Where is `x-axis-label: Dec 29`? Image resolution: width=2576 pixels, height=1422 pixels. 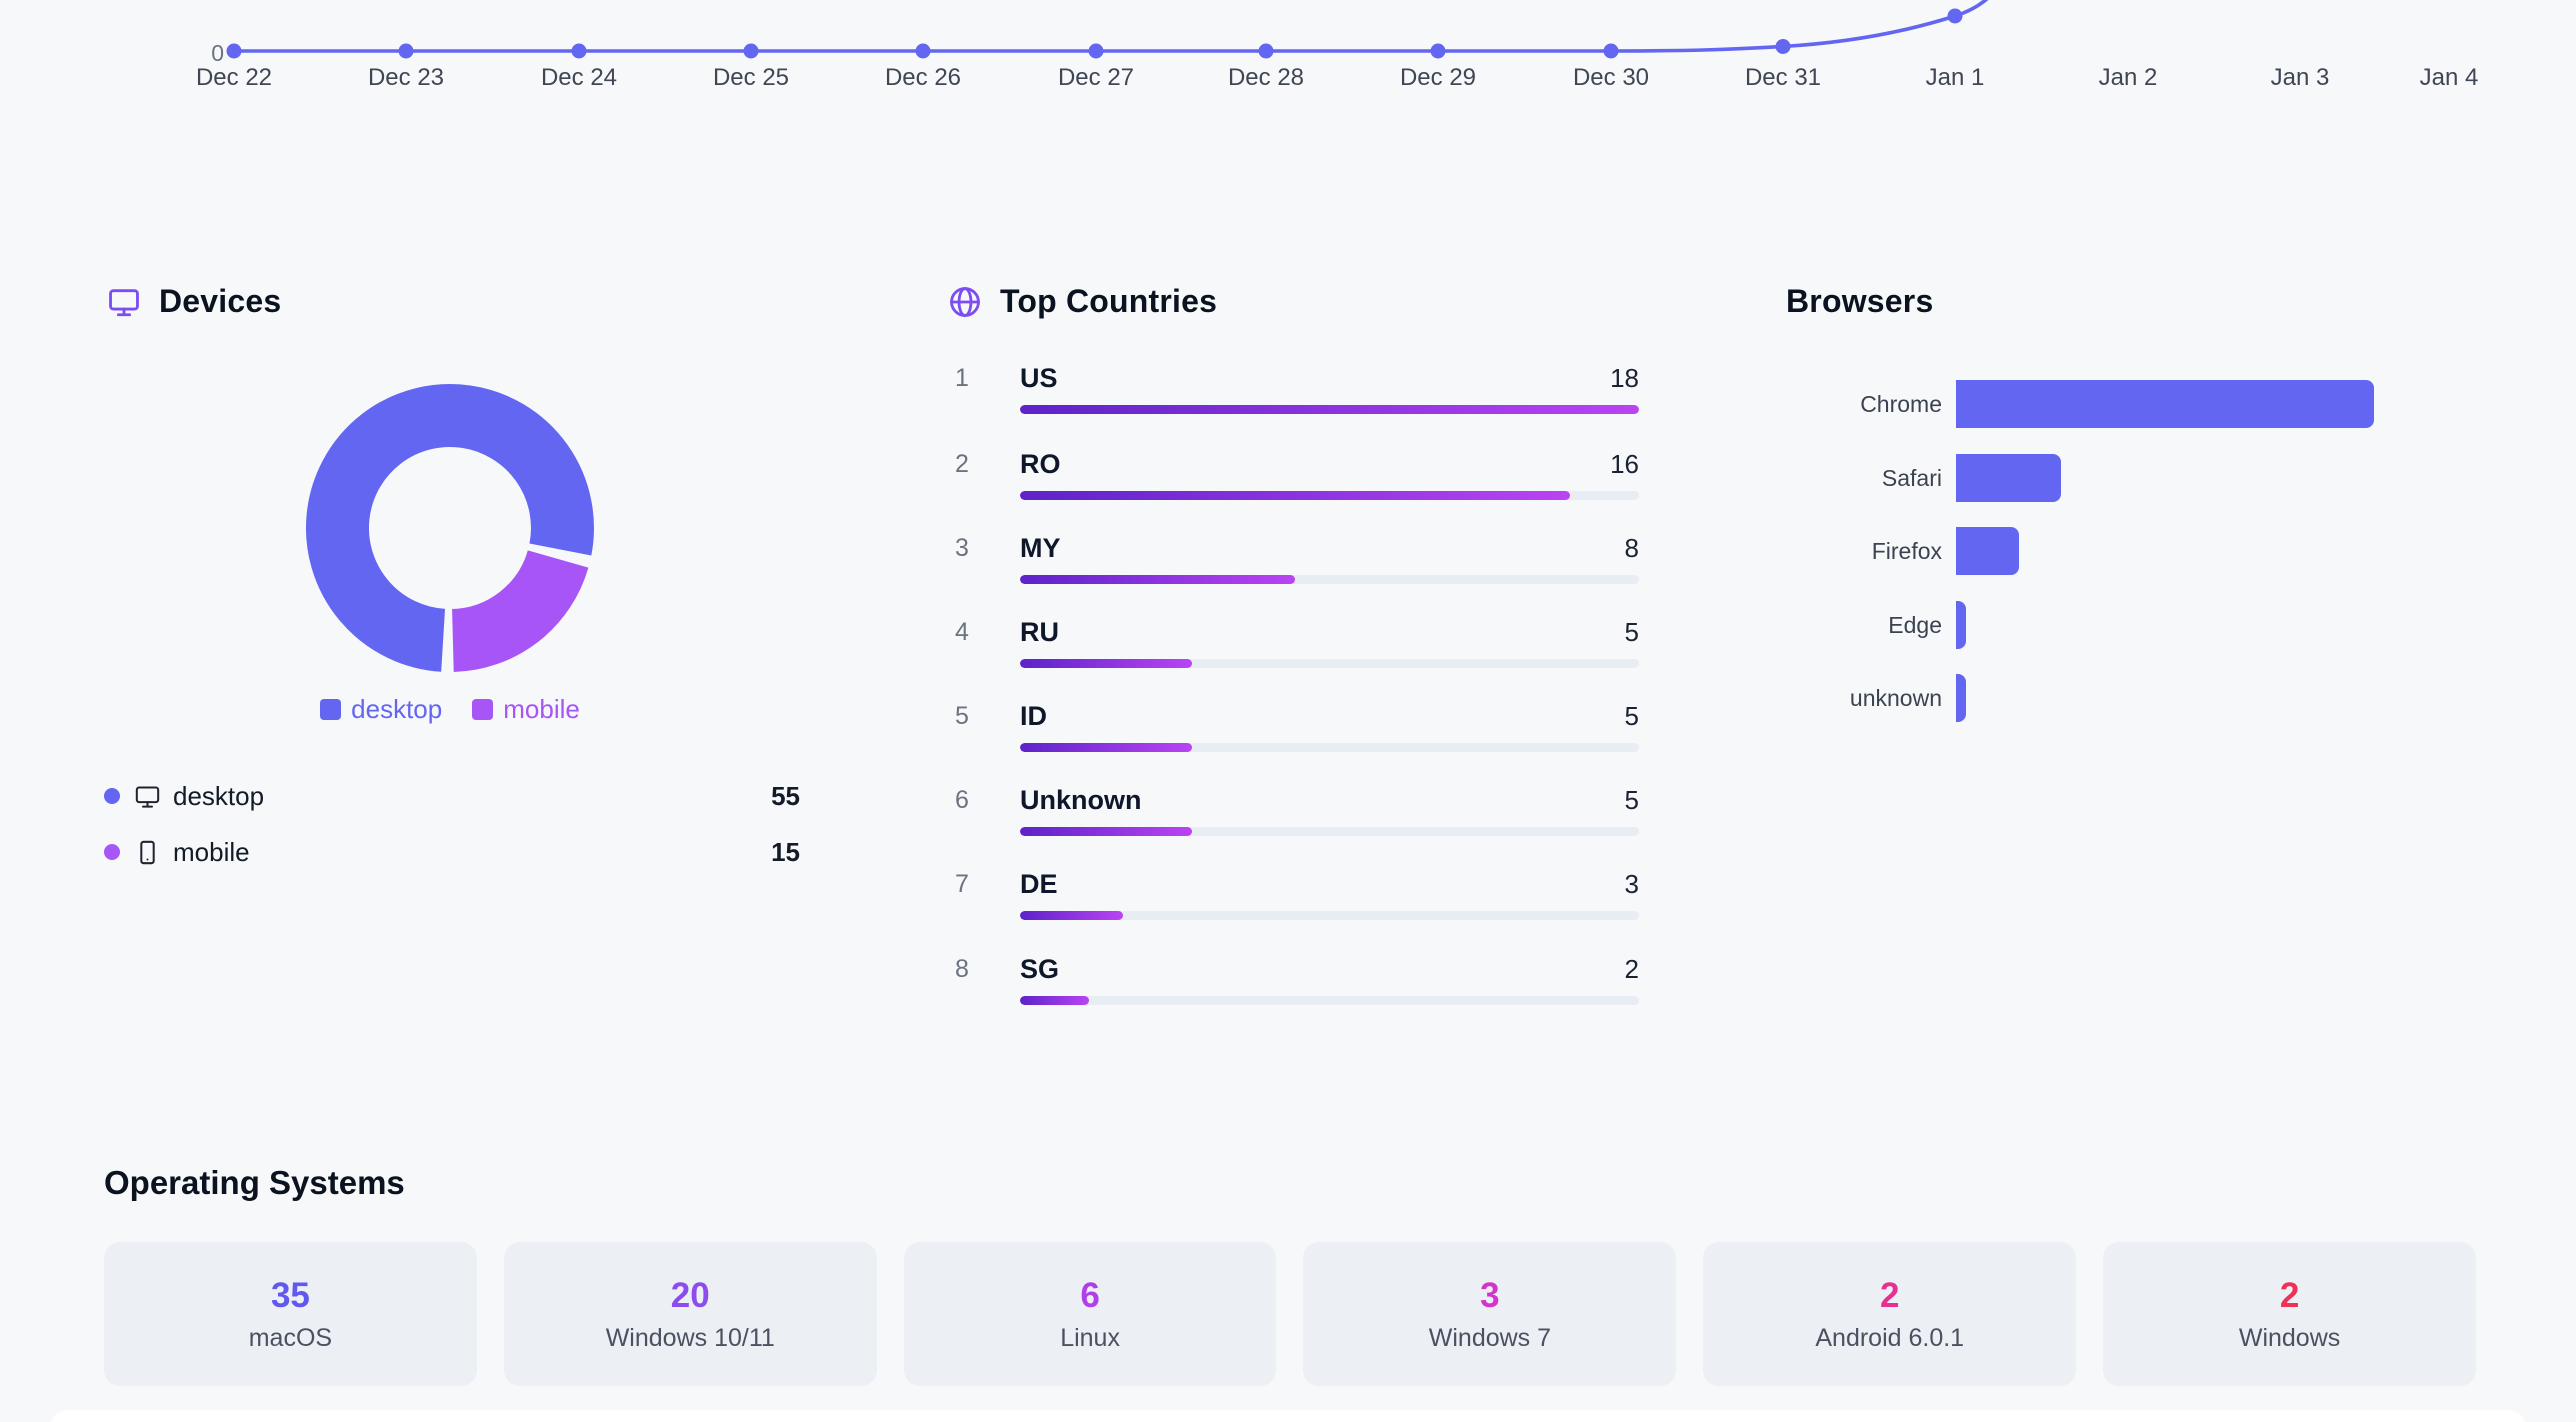
x-axis-label: Dec 29 is located at coordinates (1438, 77).